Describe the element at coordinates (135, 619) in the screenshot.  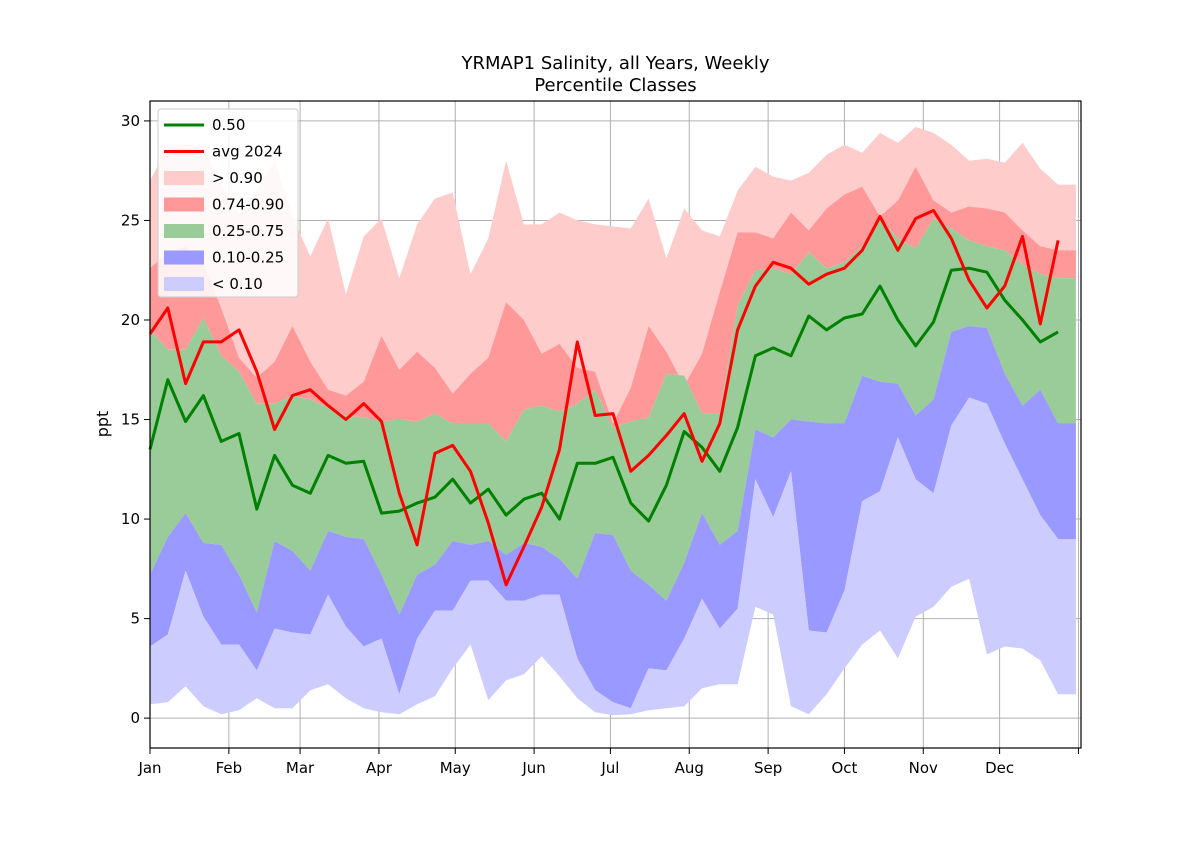
I see `y-tick-label-1: 5` at that location.